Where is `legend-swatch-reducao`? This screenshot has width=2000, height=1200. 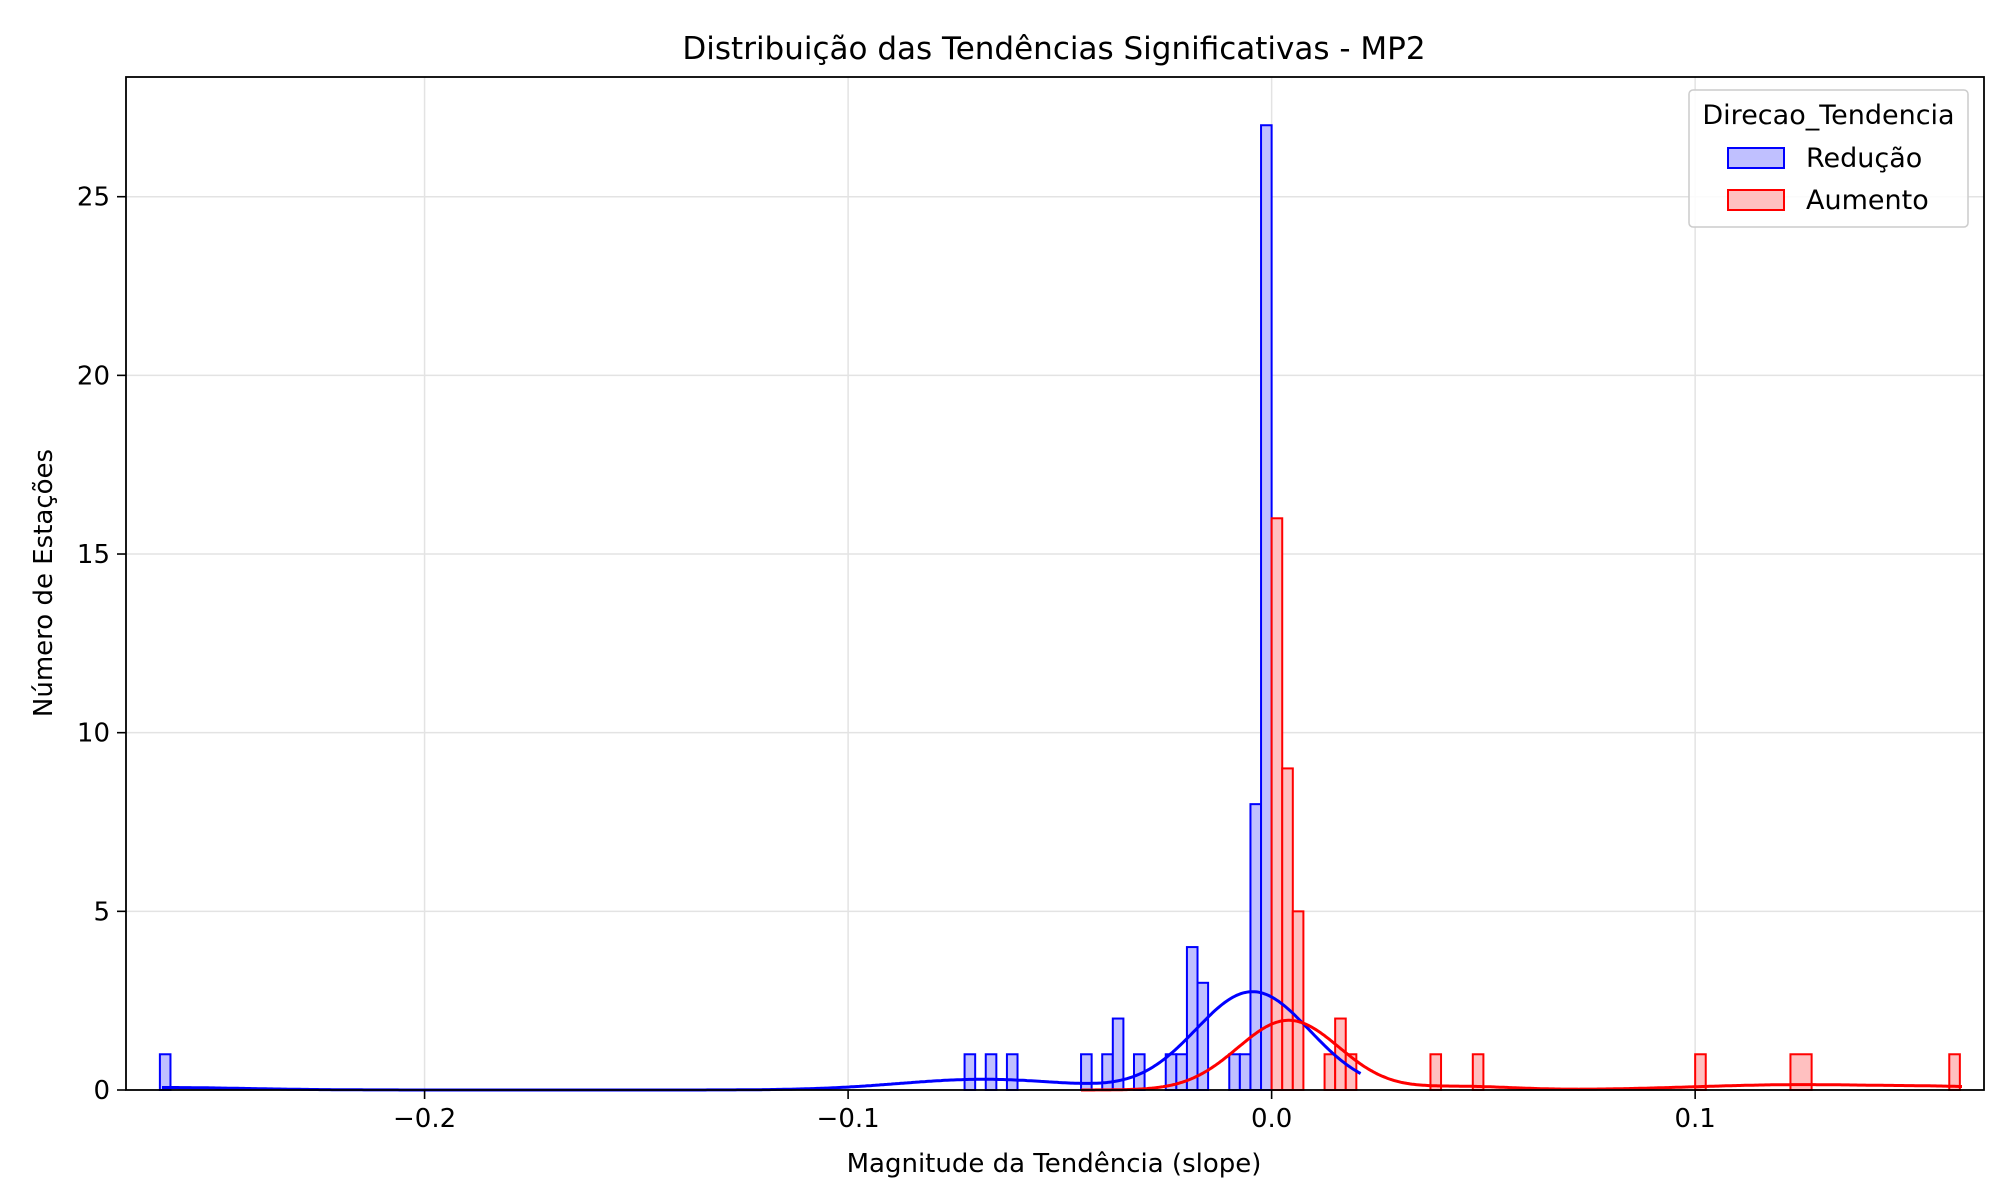 legend-swatch-reducao is located at coordinates (1756, 158).